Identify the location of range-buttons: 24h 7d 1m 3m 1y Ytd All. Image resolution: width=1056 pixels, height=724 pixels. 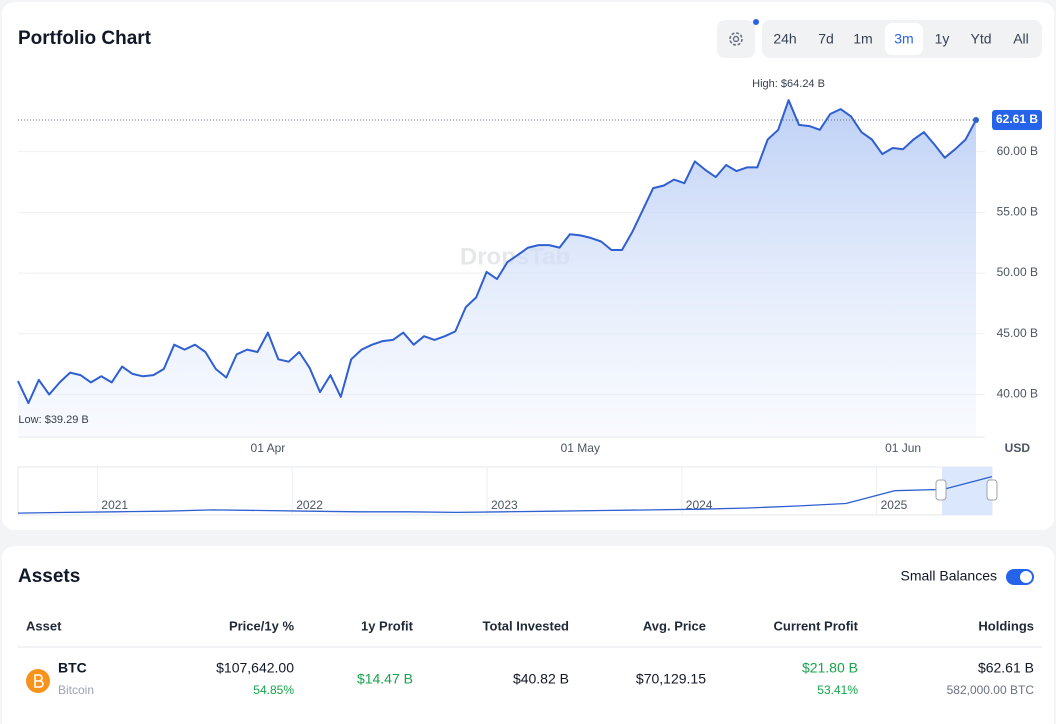
(901, 39).